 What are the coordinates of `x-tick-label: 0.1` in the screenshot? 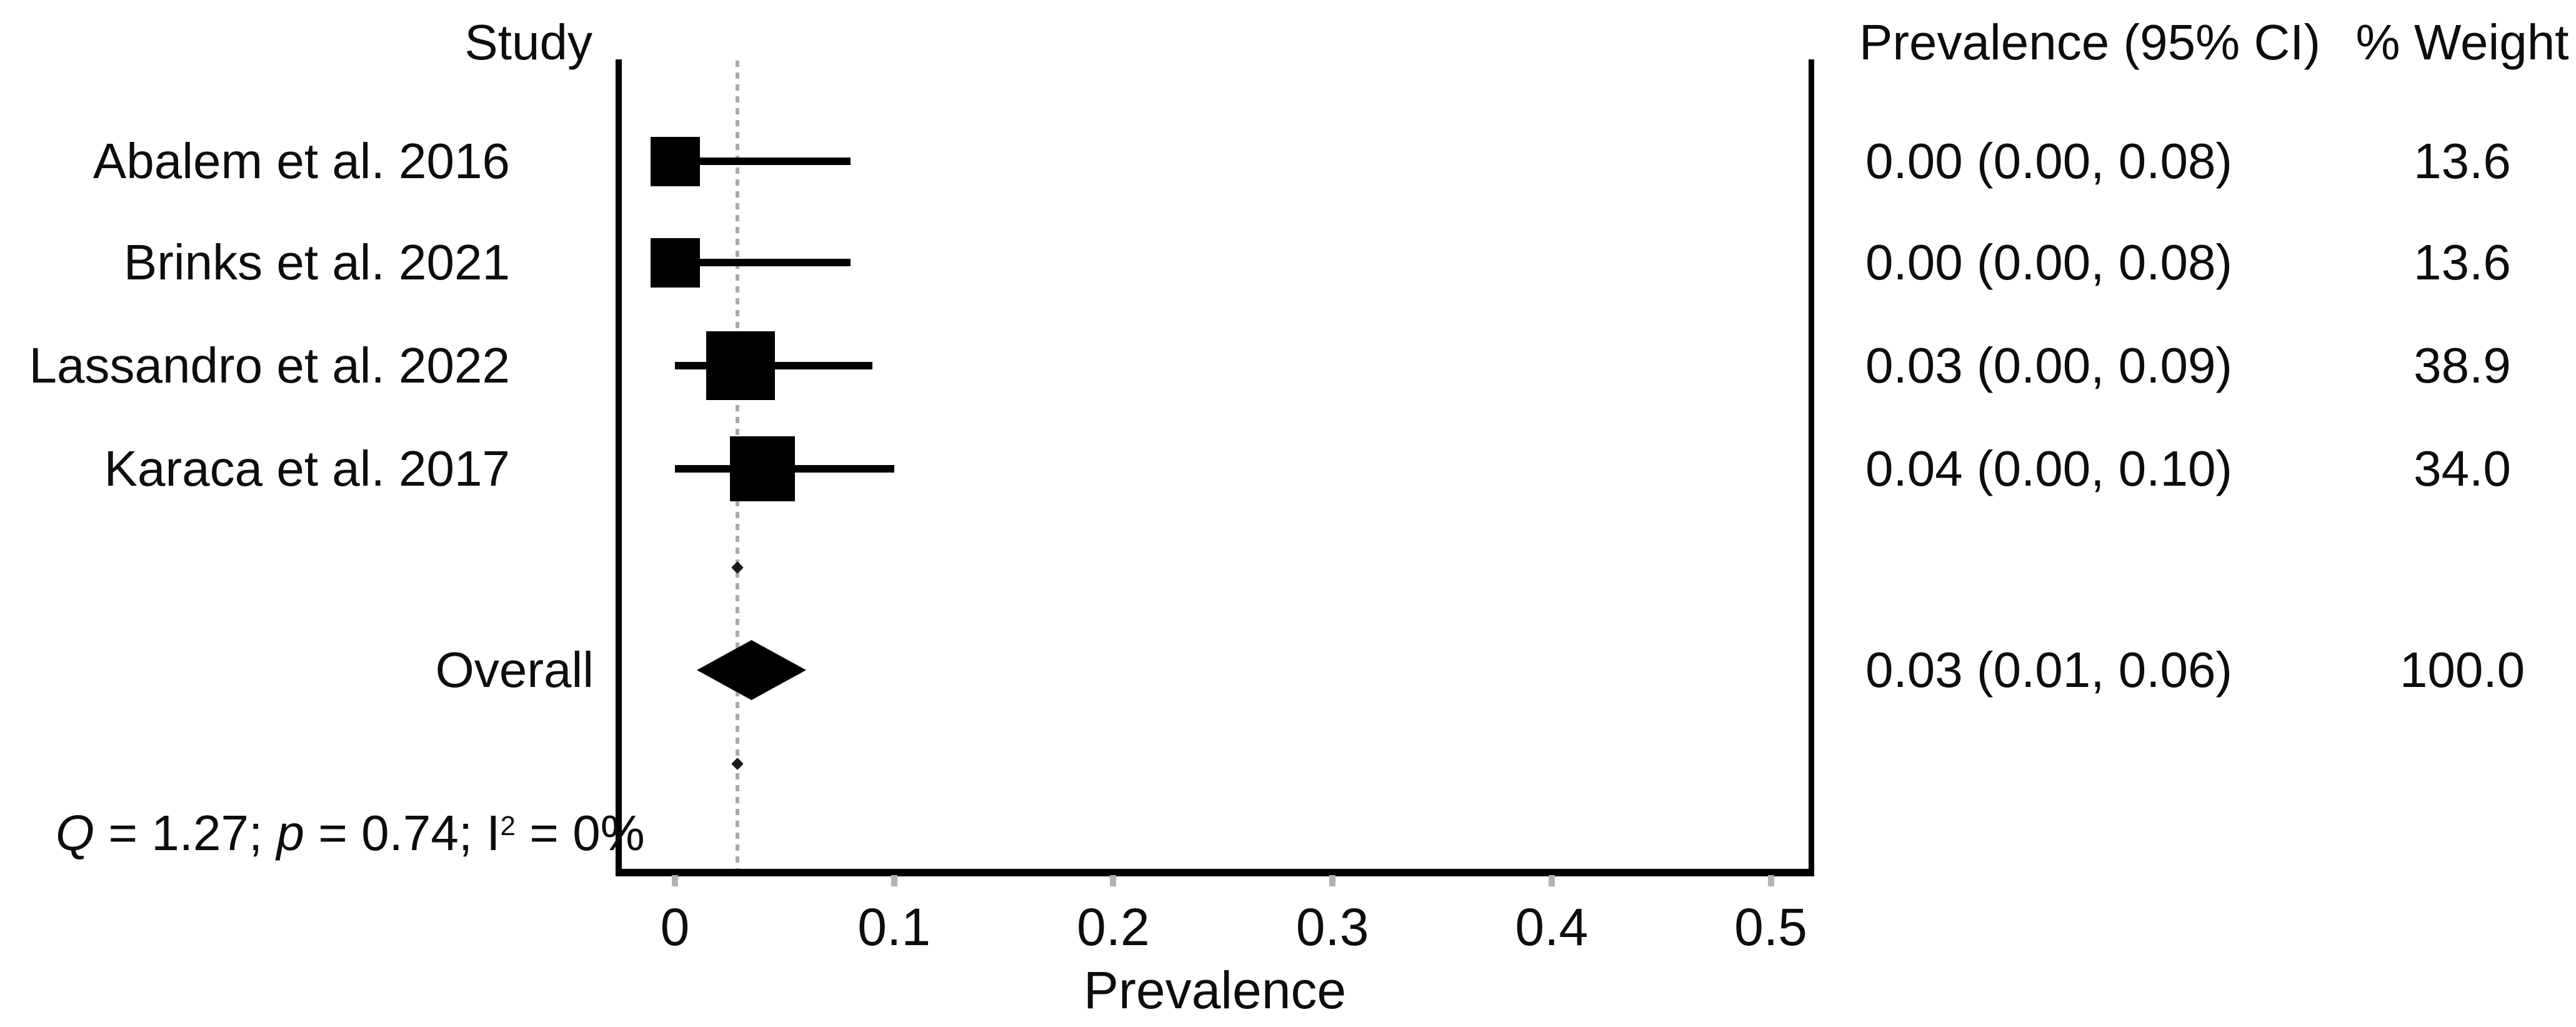 It's located at (894, 927).